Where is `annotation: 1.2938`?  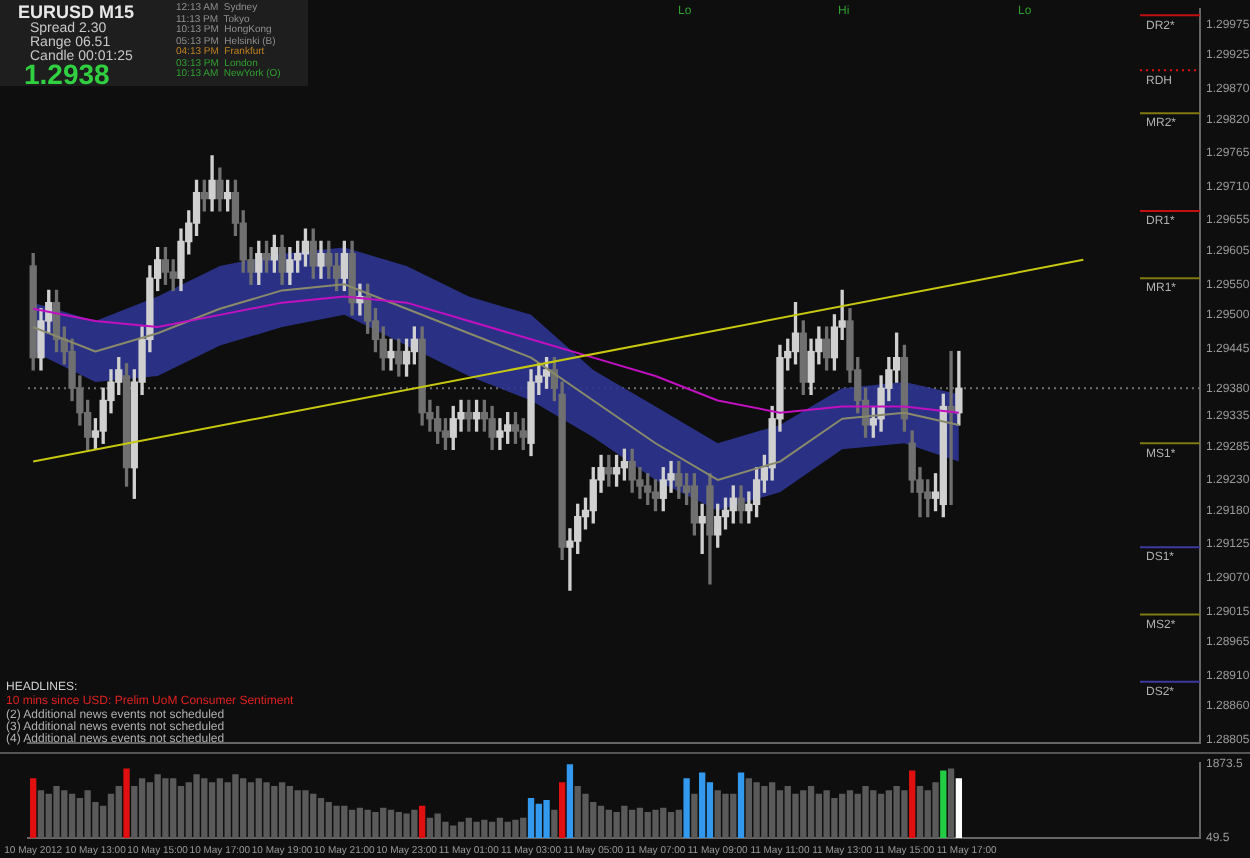
annotation: 1.2938 is located at coordinates (67, 74).